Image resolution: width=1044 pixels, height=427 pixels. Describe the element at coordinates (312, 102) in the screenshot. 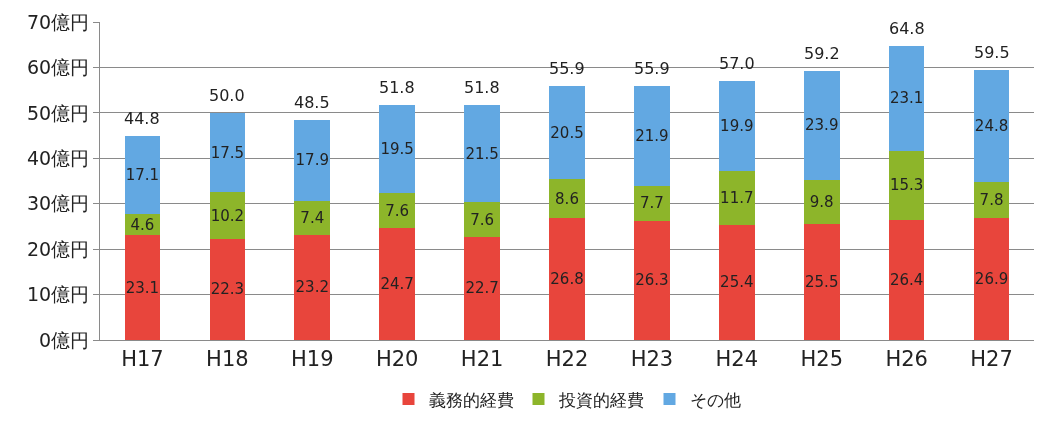

I see `total-label: 48.5` at that location.